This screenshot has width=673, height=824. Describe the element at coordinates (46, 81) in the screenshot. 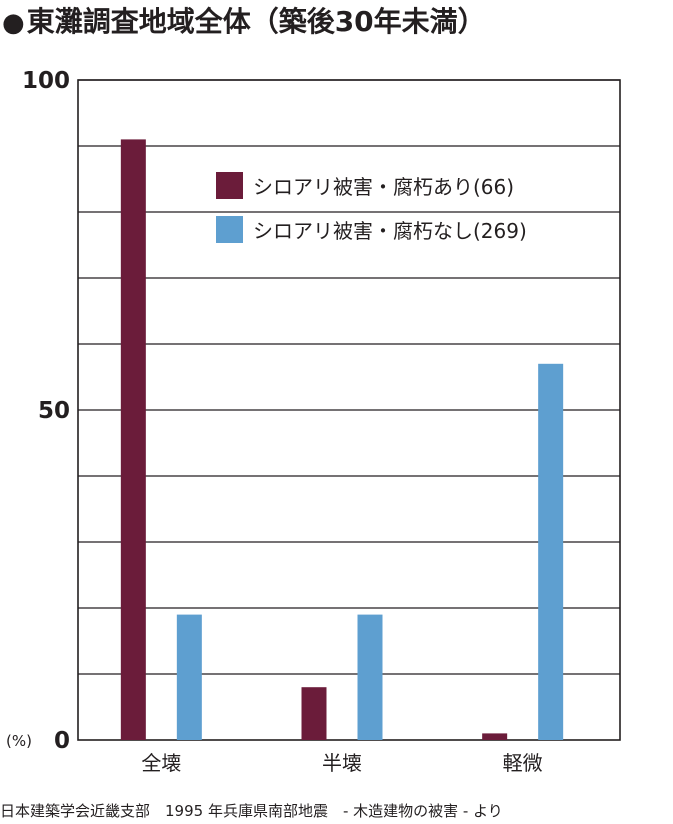

I see `y-tick-label: 100` at that location.